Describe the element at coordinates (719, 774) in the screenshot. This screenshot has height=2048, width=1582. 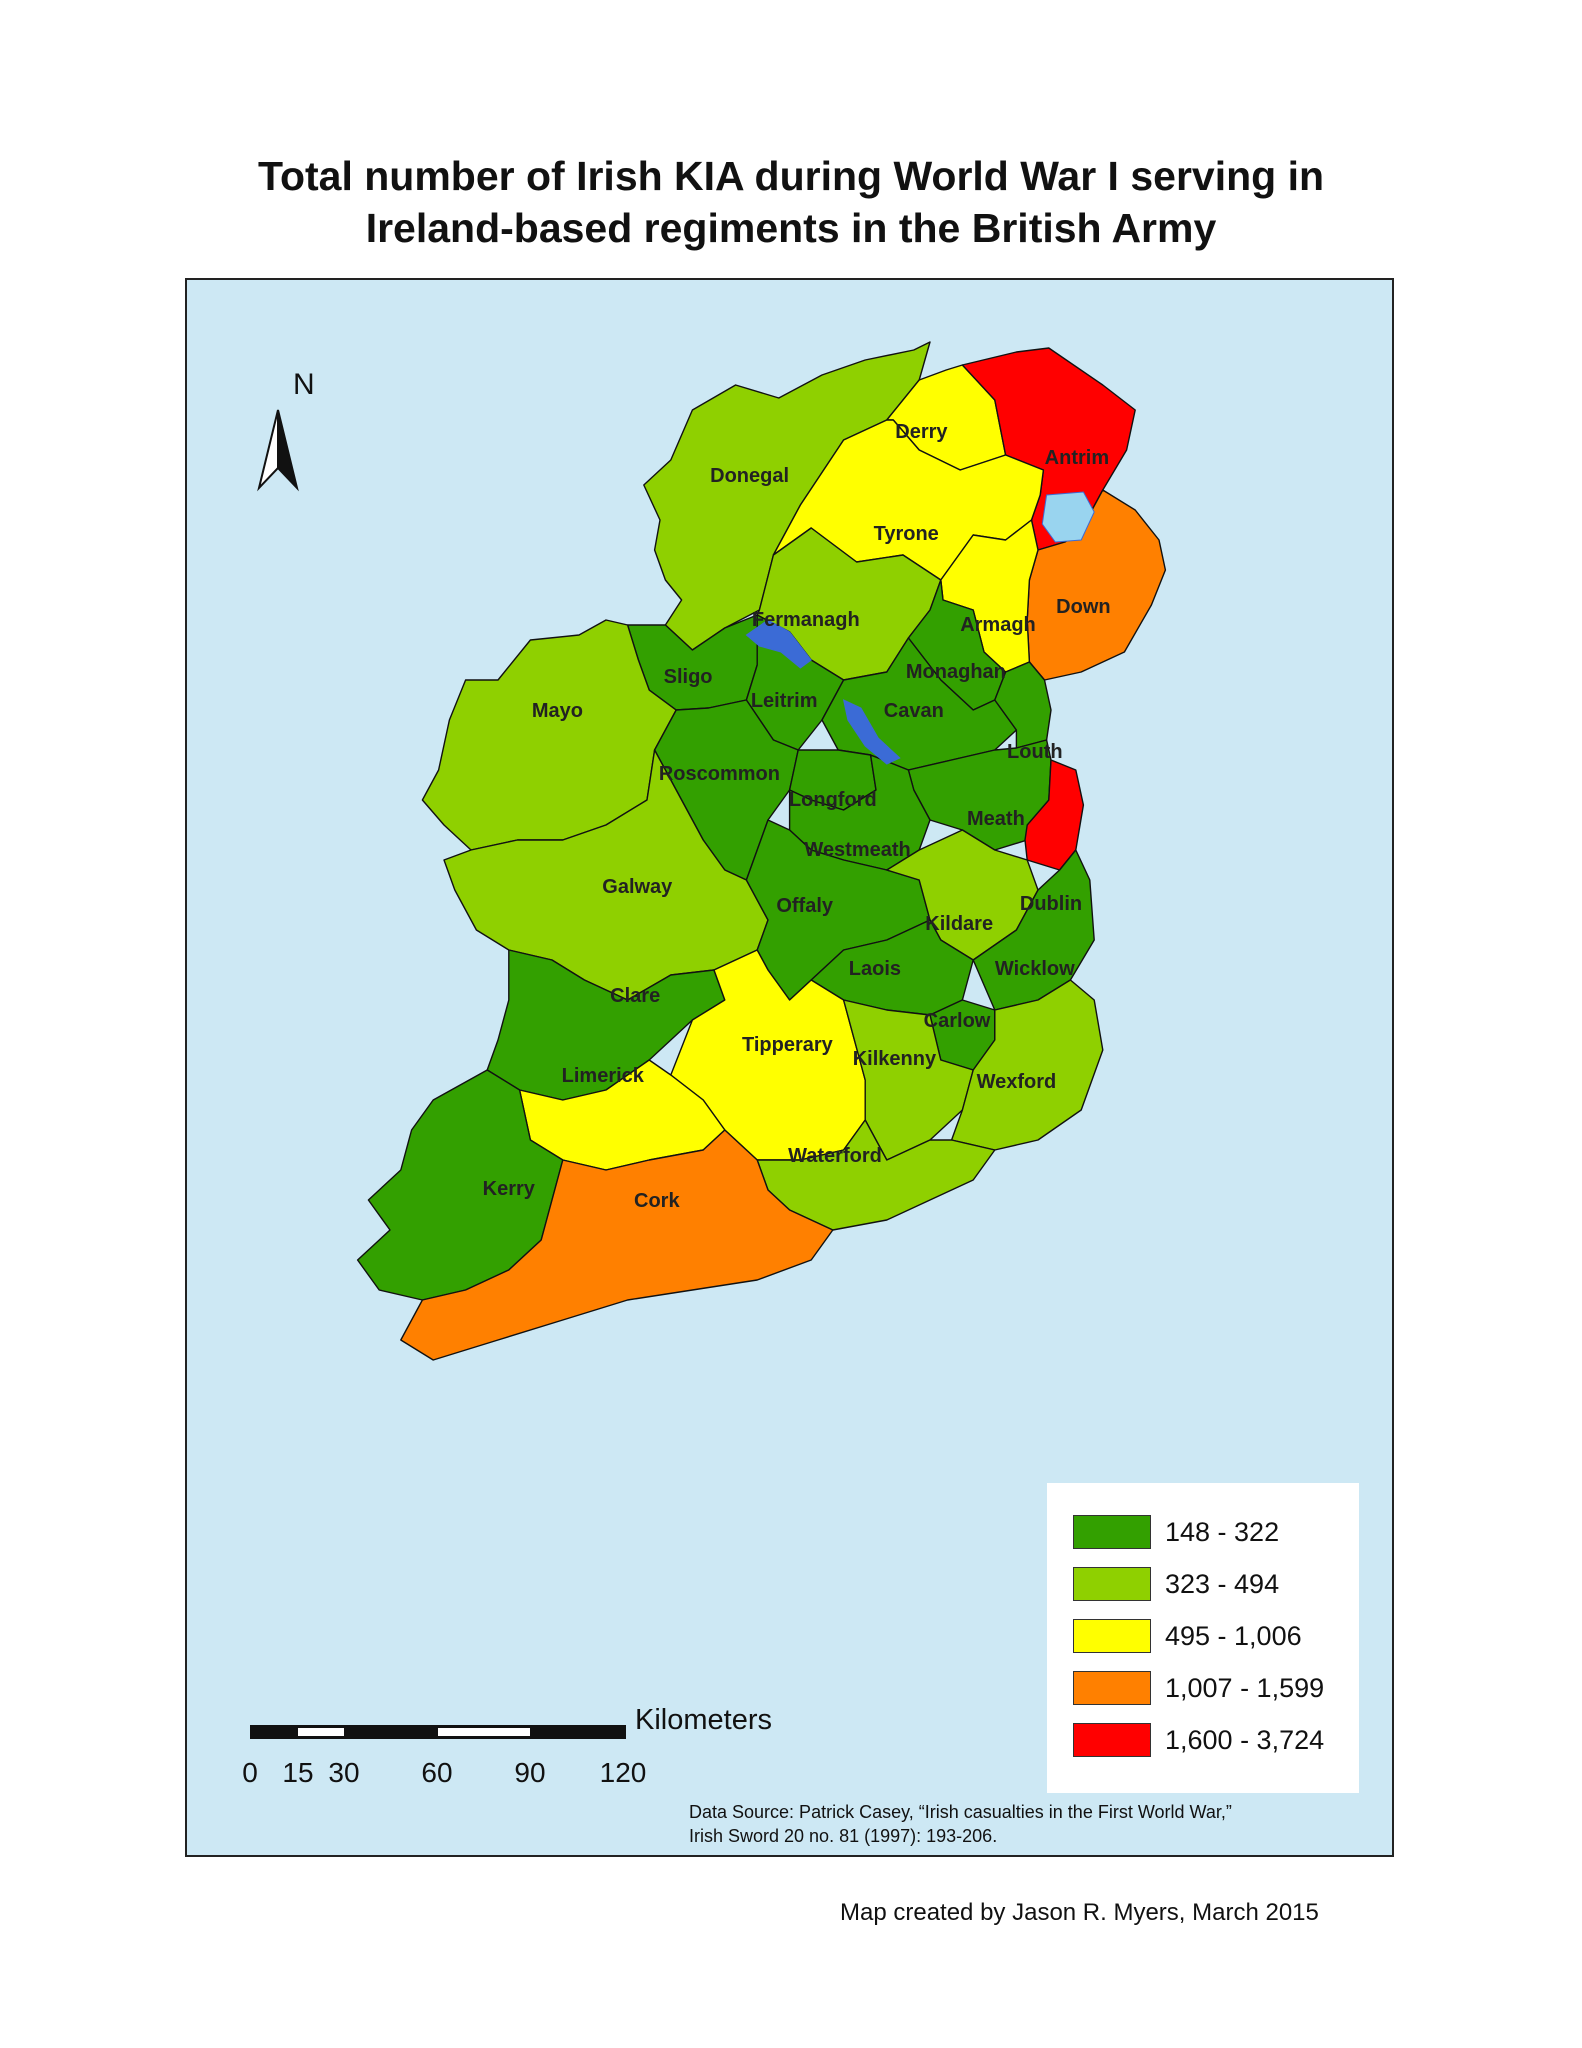
I see `county-label: Roscommon` at that location.